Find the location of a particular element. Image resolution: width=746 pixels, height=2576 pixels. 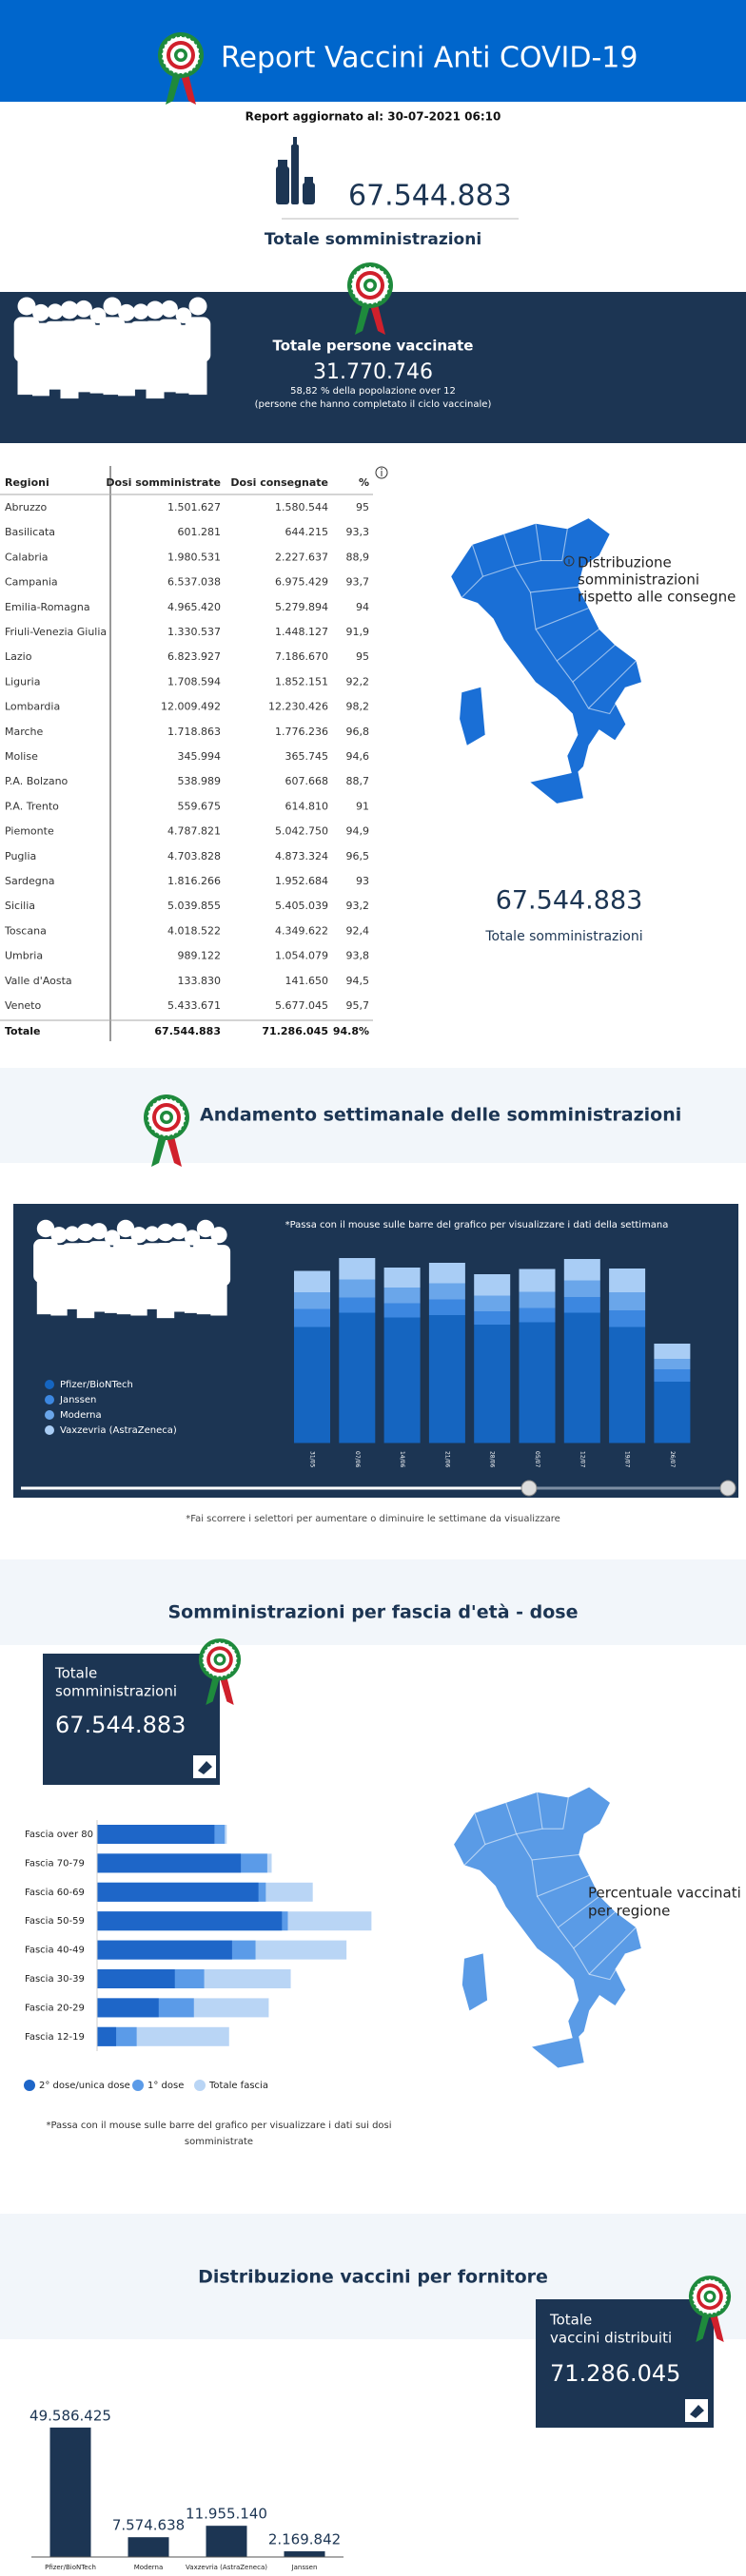

table-cell: Marche is located at coordinates (24, 732).